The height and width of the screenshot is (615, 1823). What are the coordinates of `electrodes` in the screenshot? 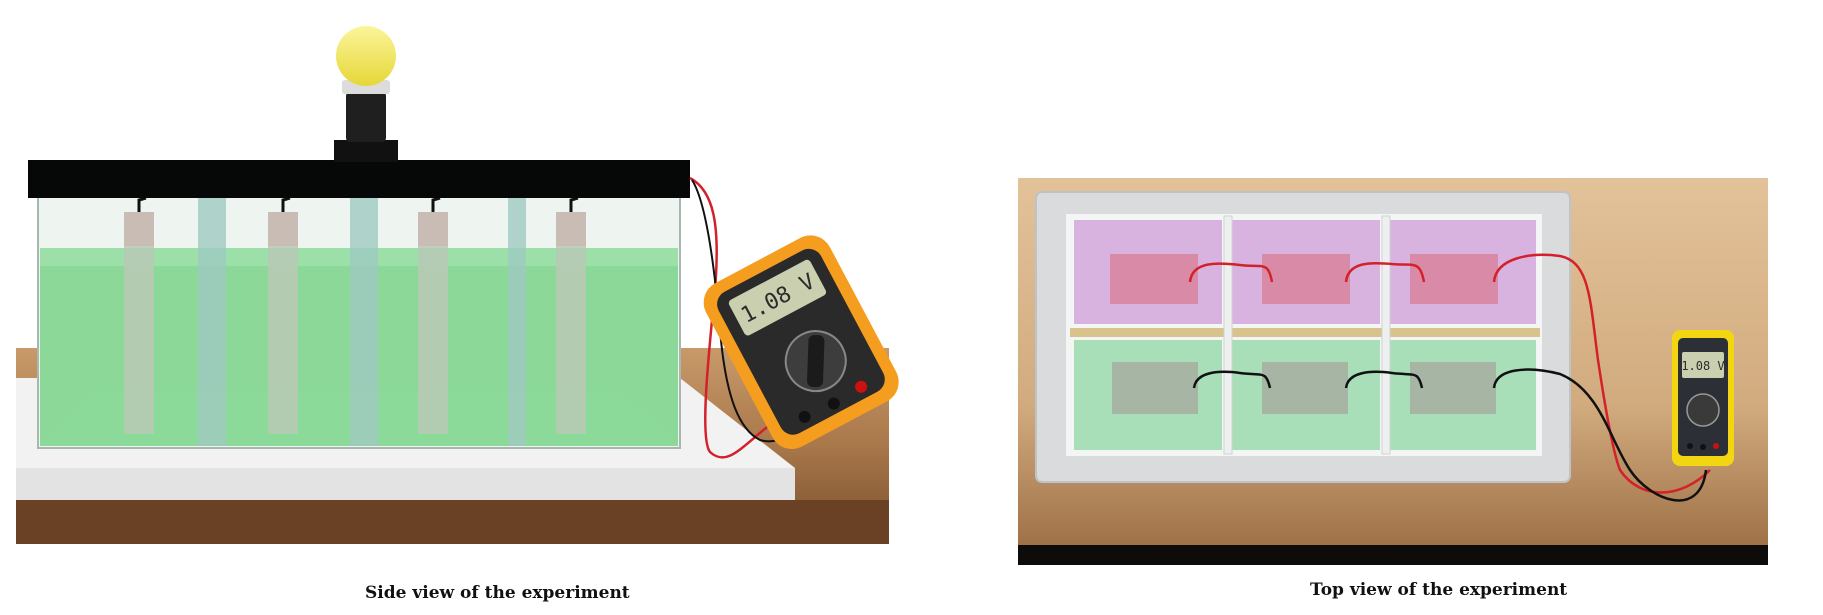 It's located at (355, 315).